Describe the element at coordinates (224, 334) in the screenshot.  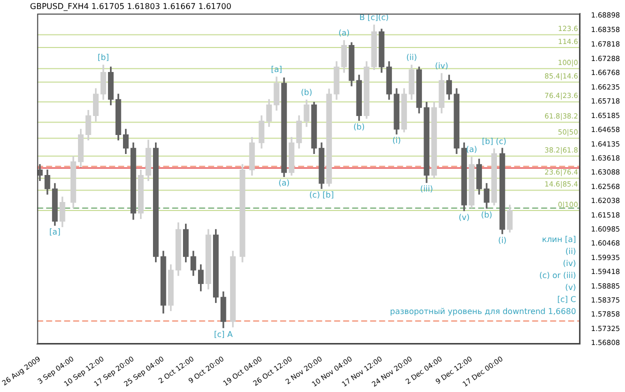
I see `annotation: [c] A` at that location.